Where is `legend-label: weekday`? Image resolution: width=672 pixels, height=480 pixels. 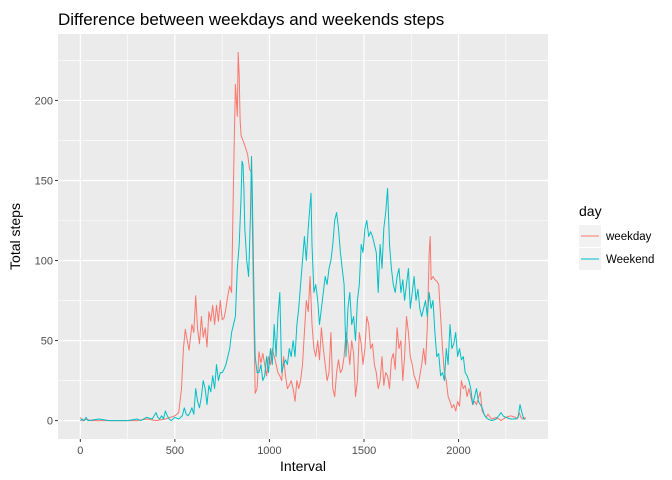
legend-label: weekday is located at coordinates (628, 237).